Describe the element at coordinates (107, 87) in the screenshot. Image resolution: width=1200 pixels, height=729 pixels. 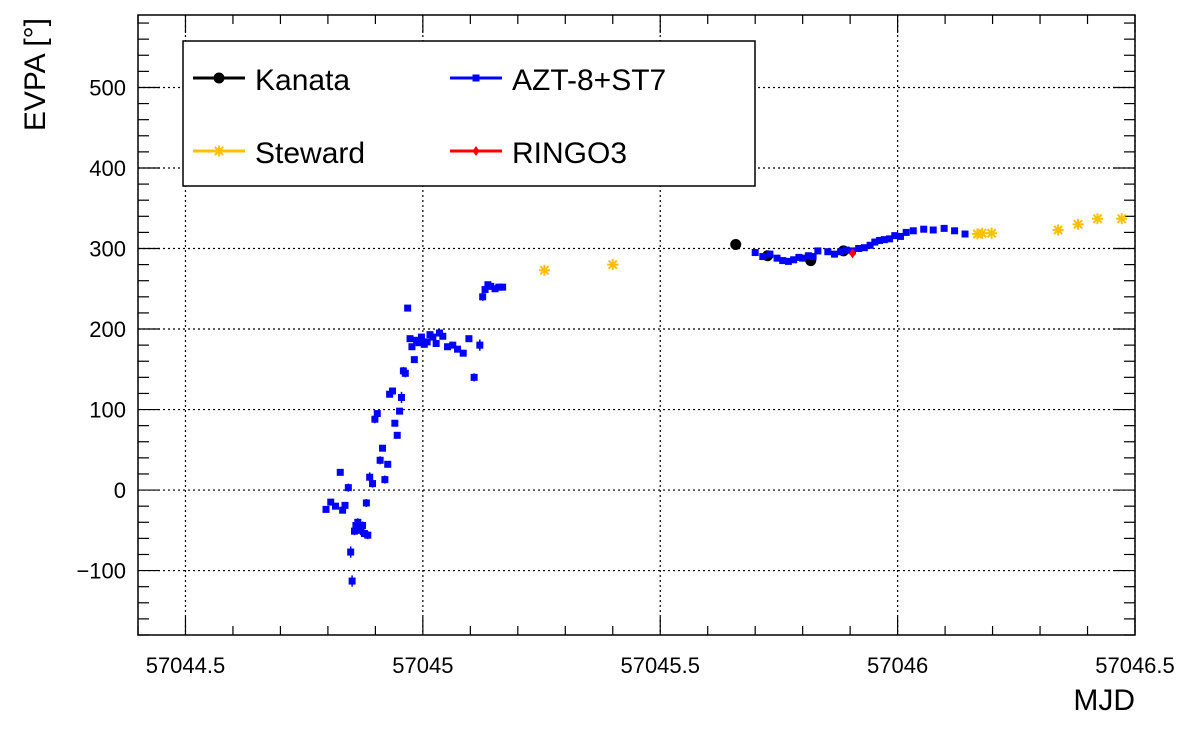
I see `y-tick-label: 500` at that location.